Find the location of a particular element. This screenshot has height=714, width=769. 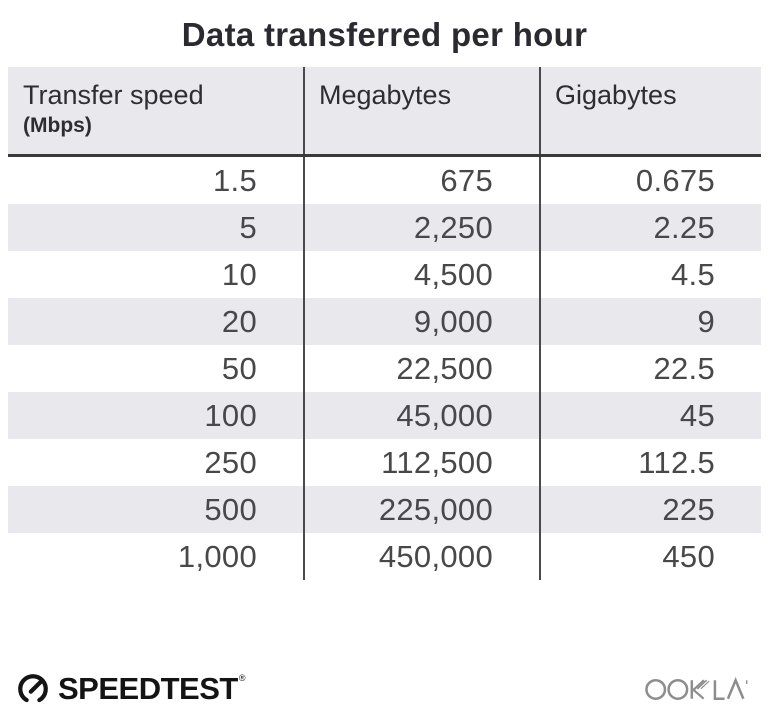

table-row: 100 45,000 45 is located at coordinates (384, 415).